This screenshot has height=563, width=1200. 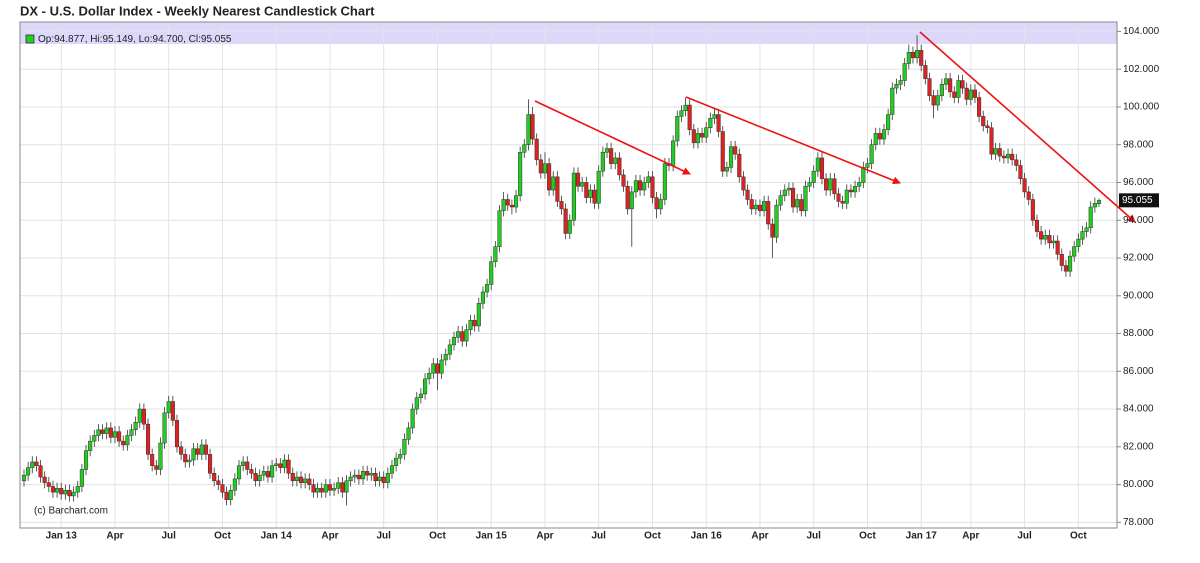 What do you see at coordinates (1138, 446) in the screenshot?
I see `y-tick-label: 82.000` at bounding box center [1138, 446].